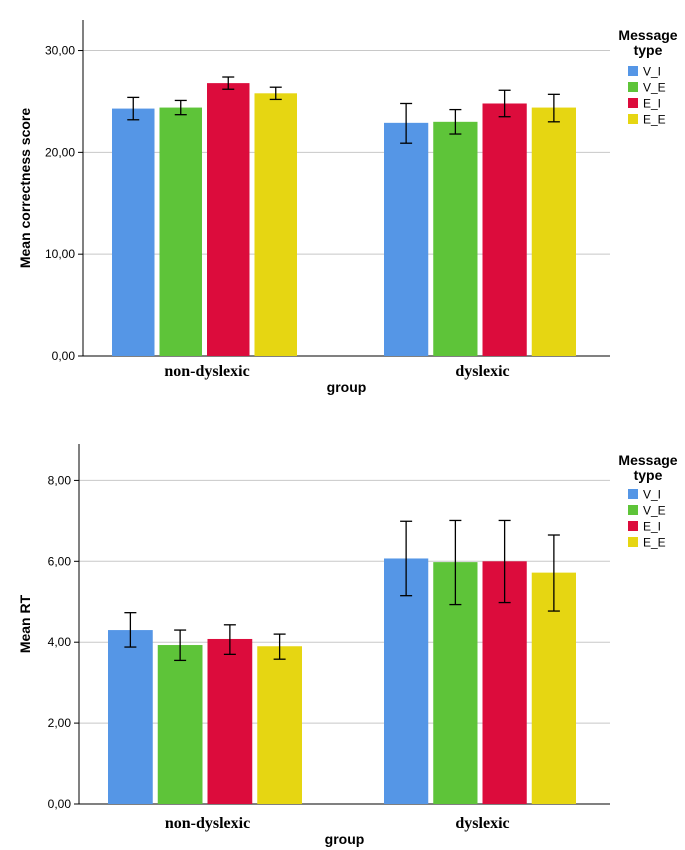  Describe the element at coordinates (60, 642) in the screenshot. I see `y-tick-label: 4,00` at that location.